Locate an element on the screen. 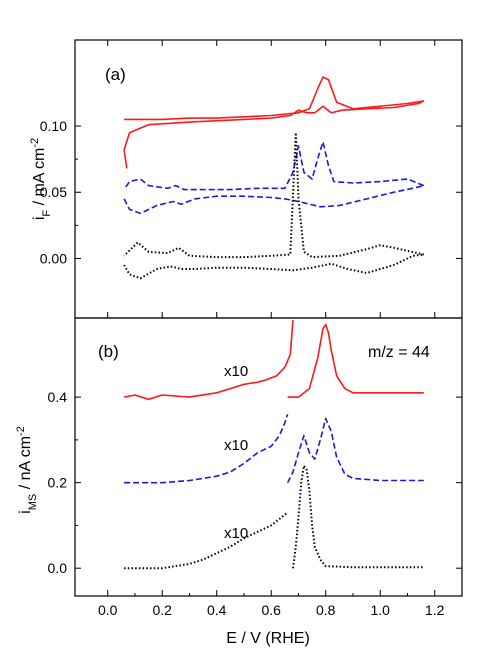 The image size is (500, 655). panel-a-ylabel-rest: / mA cm is located at coordinates (39, 179).